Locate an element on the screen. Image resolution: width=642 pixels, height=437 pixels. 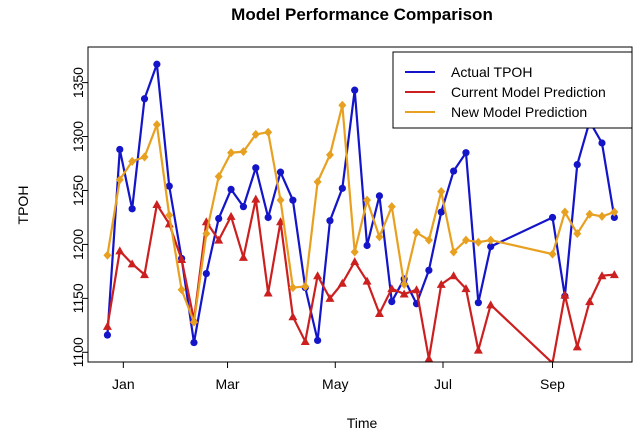
x-tick-label: Jan is located at coordinates (123, 384).